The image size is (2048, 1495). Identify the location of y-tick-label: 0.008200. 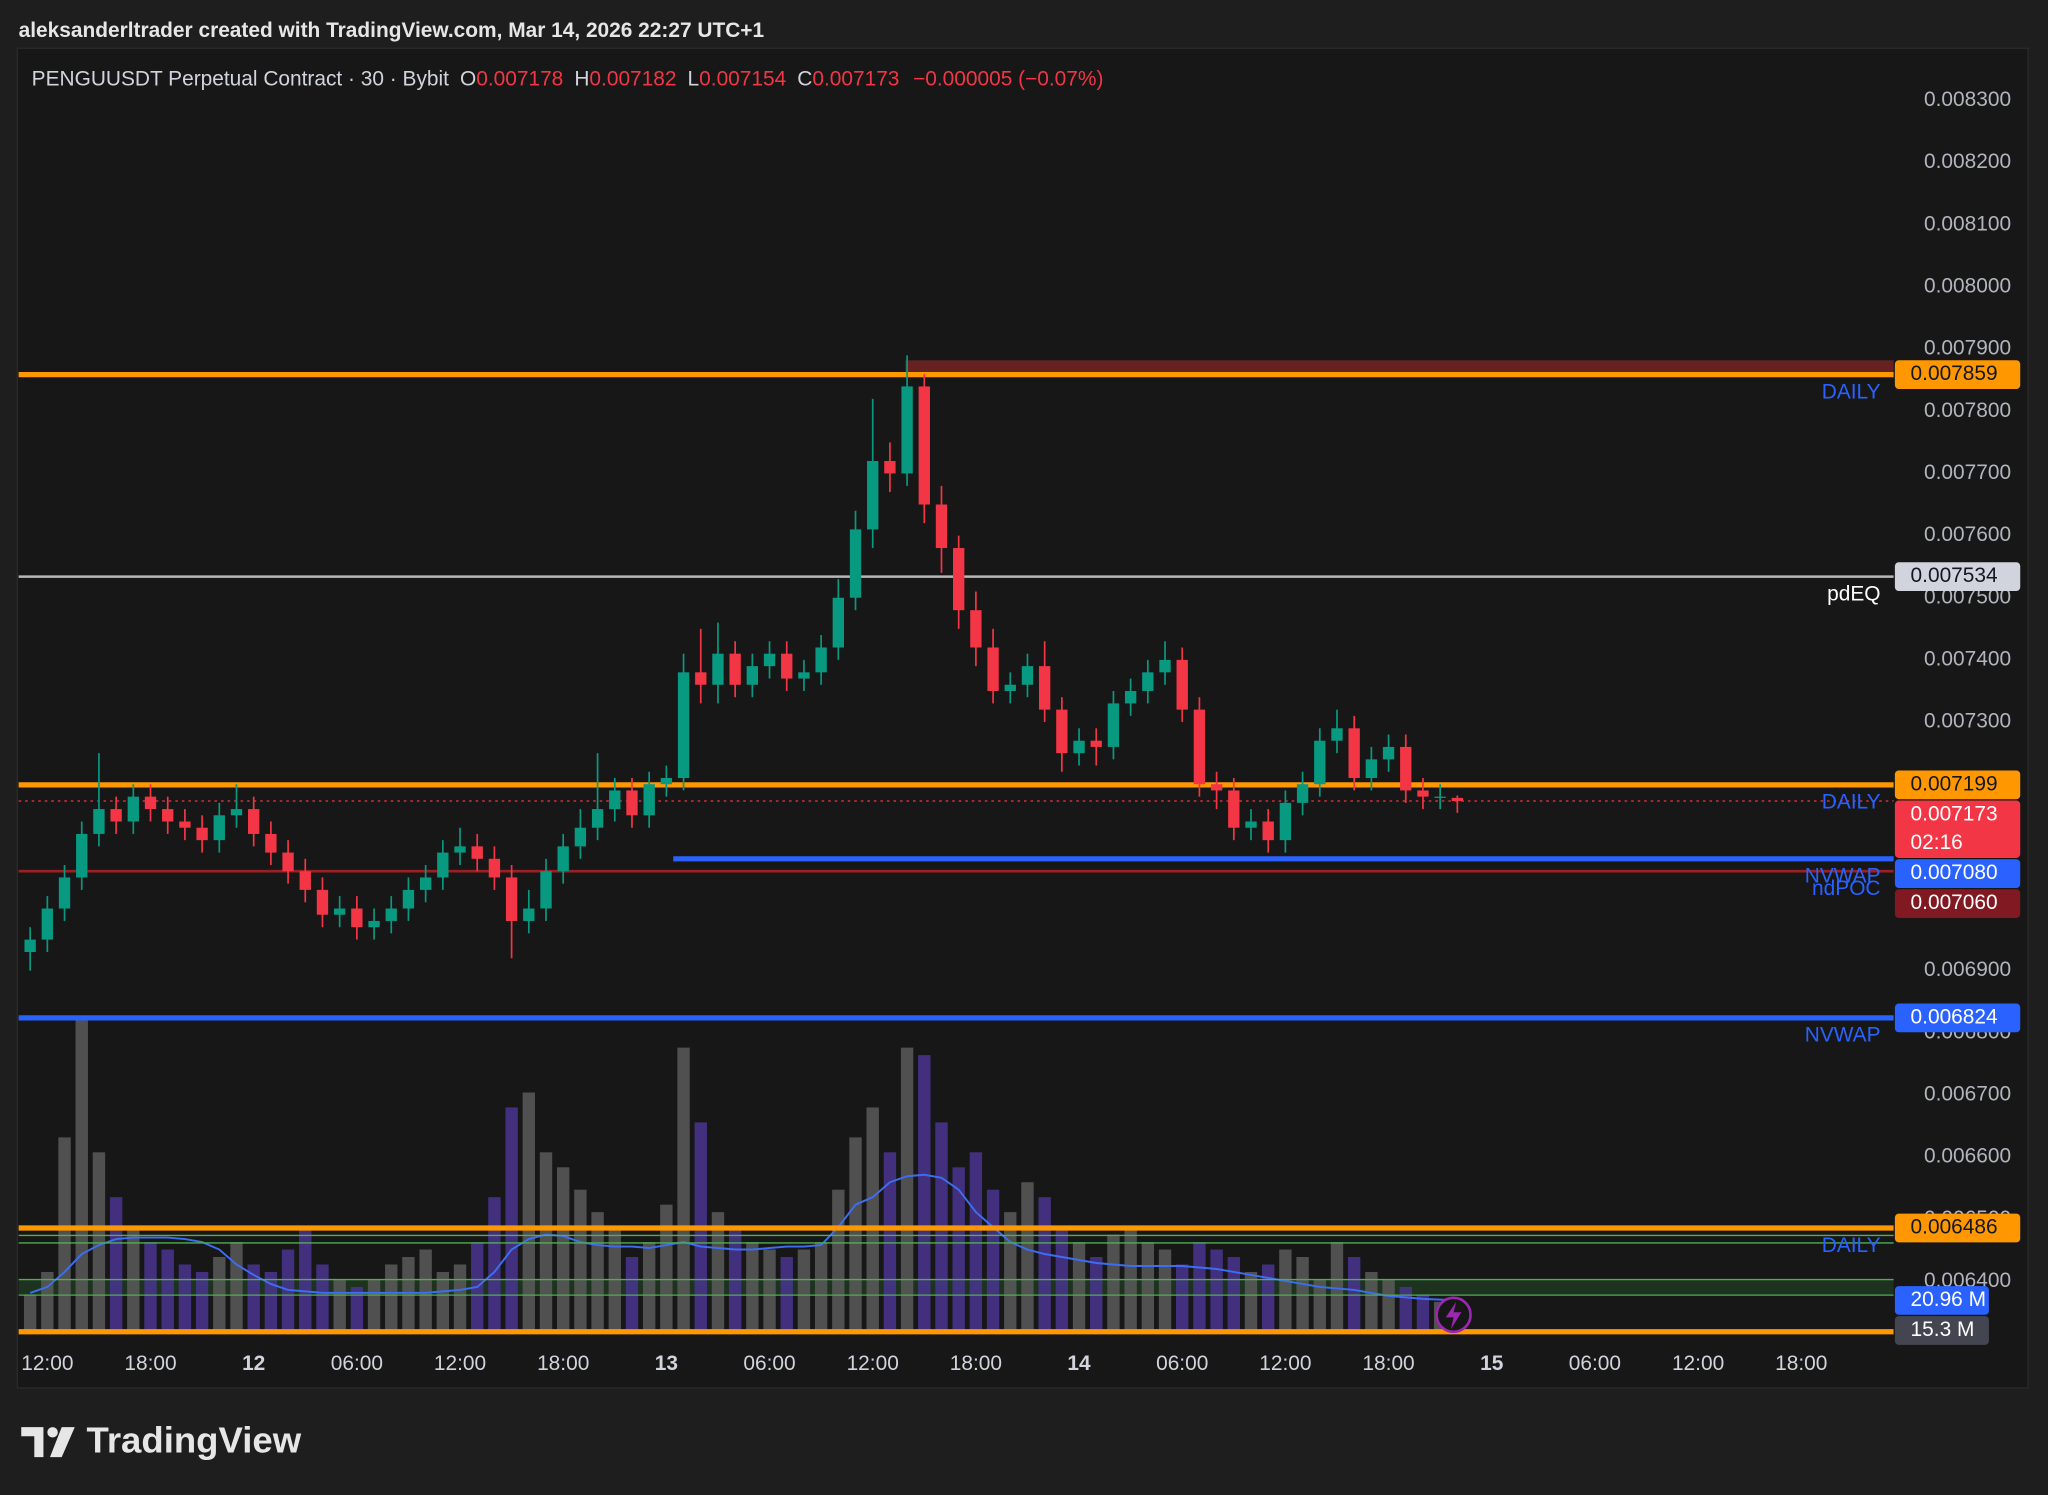
(1967, 161).